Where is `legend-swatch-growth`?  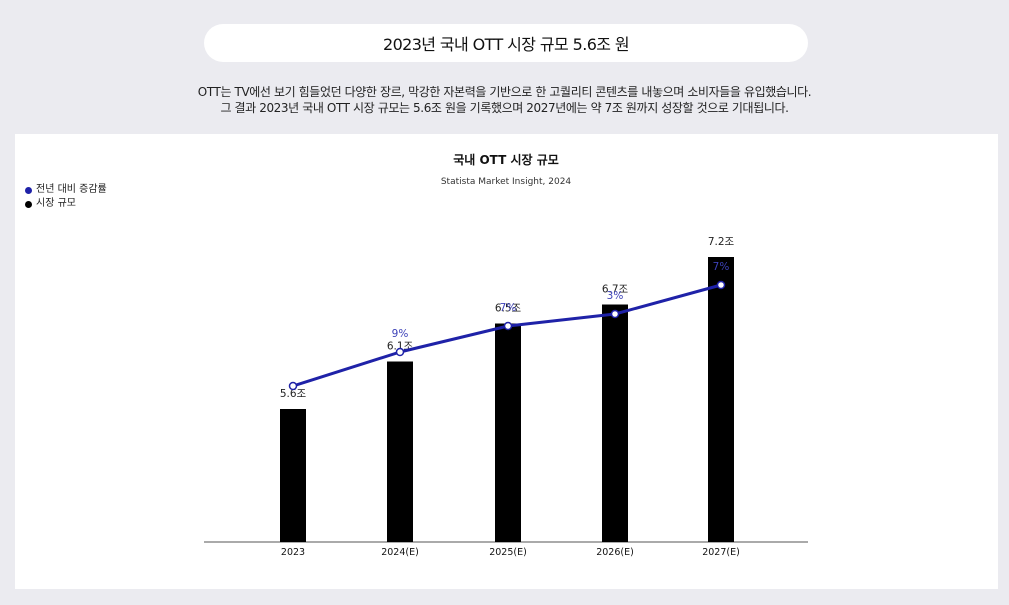
legend-swatch-growth is located at coordinates (28, 190).